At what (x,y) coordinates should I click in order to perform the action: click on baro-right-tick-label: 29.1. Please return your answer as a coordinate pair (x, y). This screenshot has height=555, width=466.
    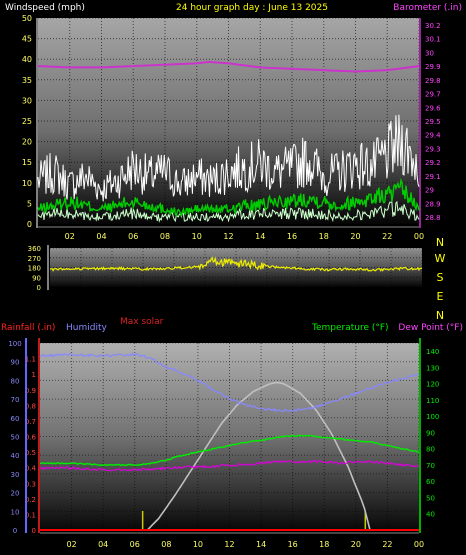
    Looking at the image, I should click on (433, 177).